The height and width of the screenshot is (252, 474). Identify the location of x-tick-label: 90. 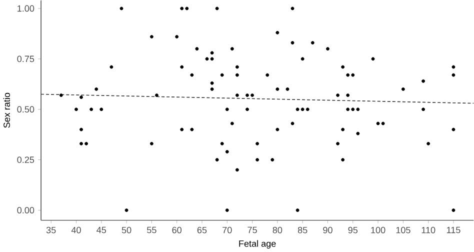
(327, 230).